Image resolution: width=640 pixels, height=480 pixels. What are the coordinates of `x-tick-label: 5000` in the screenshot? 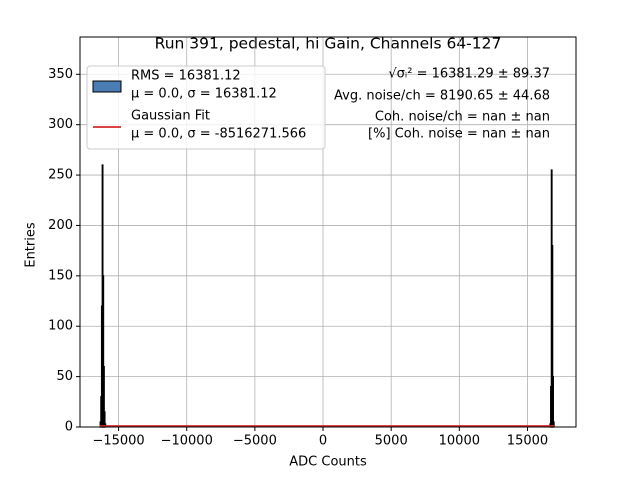 It's located at (391, 441).